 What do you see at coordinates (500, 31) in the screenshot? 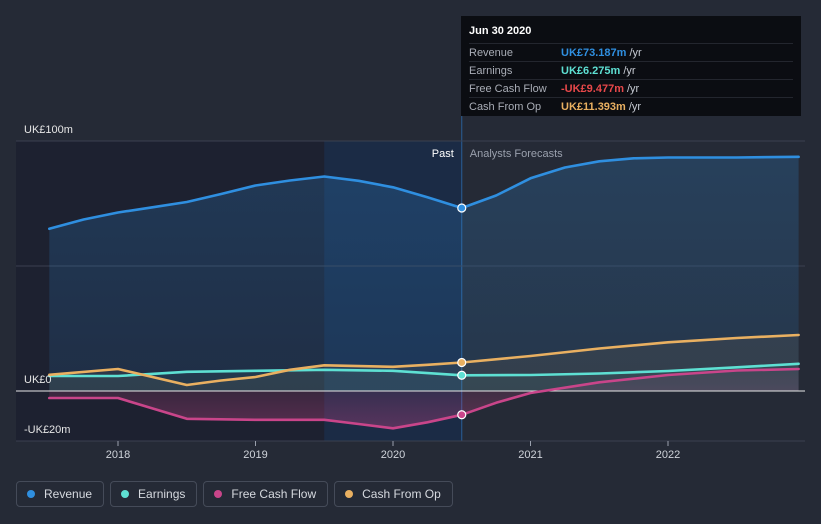
I see `tooltip-date: Jun 30 2020` at bounding box center [500, 31].